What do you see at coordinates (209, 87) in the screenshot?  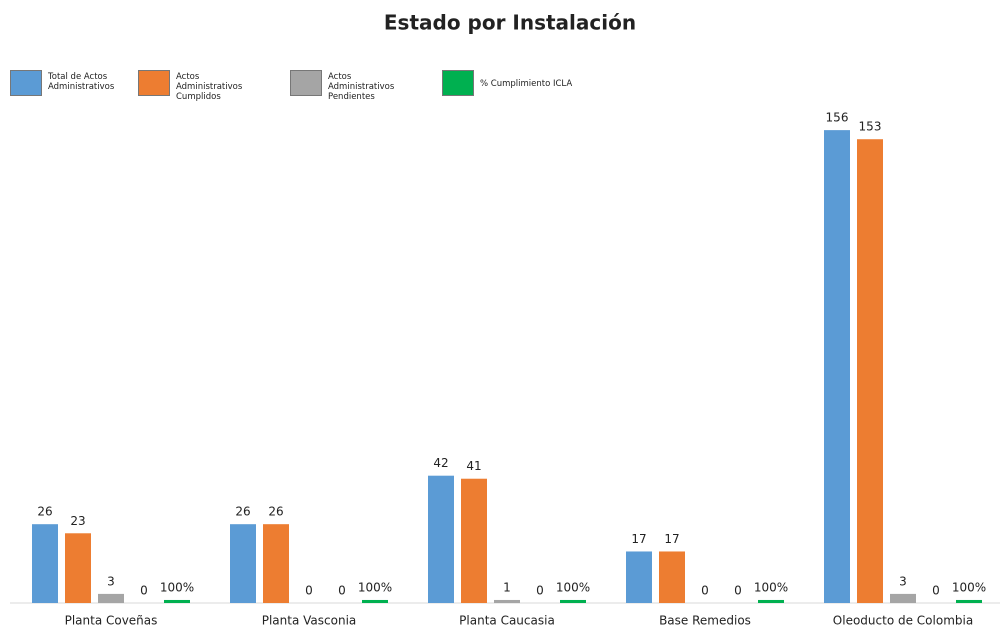 I see `legend-label: Actos Administrativos Cumplidos` at bounding box center [209, 87].